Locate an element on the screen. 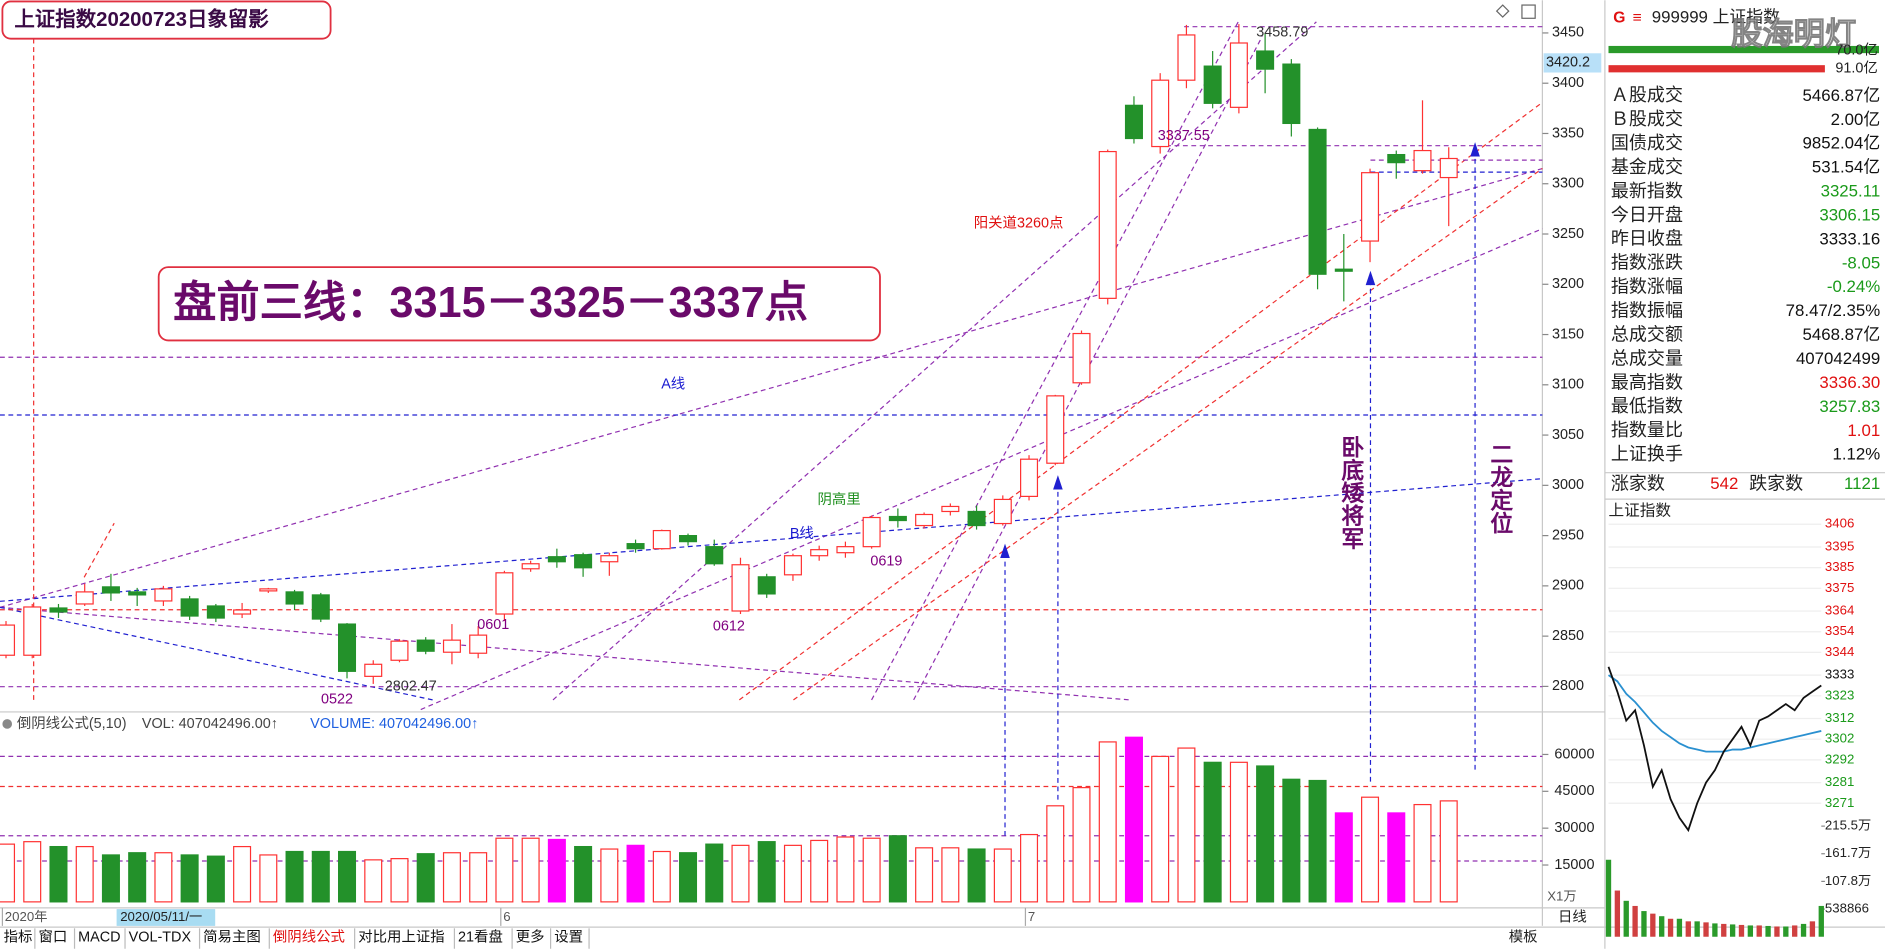 Image resolution: width=1885 pixels, height=949 pixels. info-value: 1.01 is located at coordinates (1863, 430).